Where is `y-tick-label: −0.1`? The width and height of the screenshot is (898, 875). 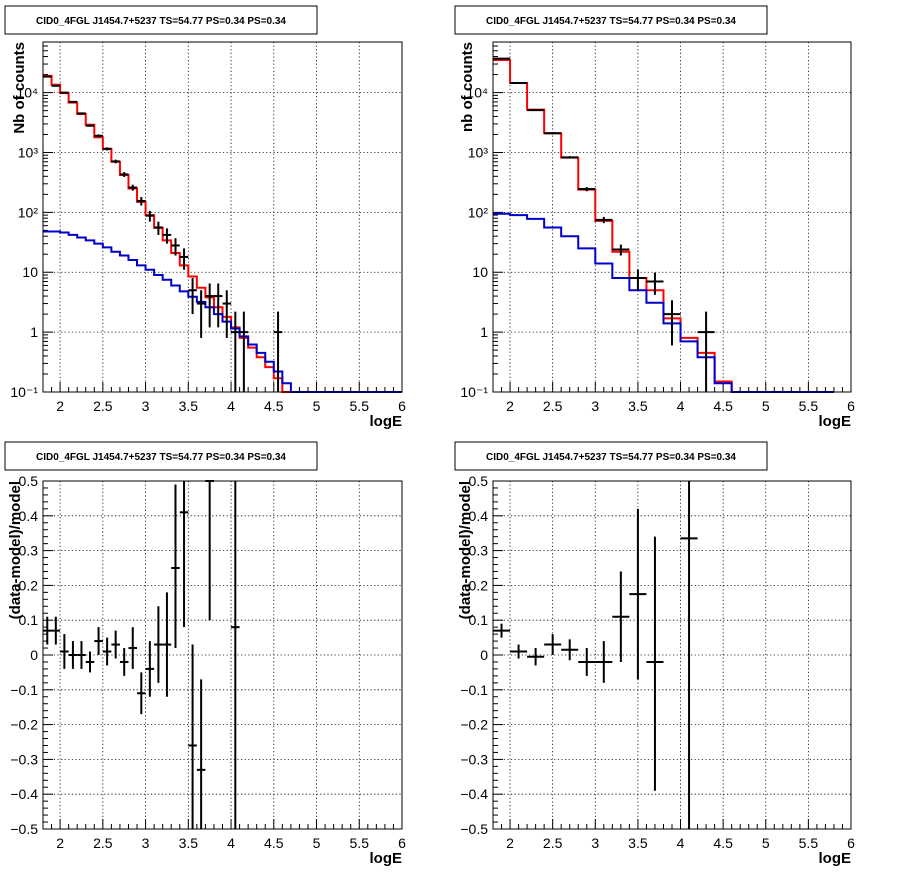
y-tick-label: −0.1 is located at coordinates (24, 690).